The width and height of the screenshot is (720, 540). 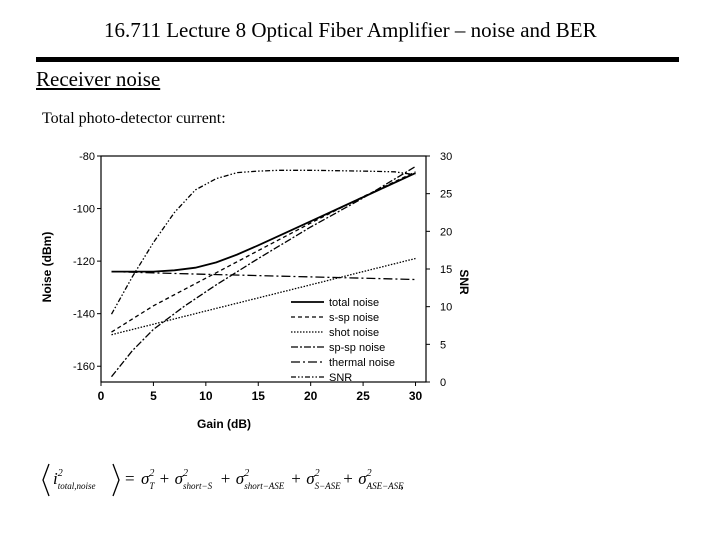 What do you see at coordinates (354, 318) in the screenshot?
I see `legend-label: s-sp noise` at bounding box center [354, 318].